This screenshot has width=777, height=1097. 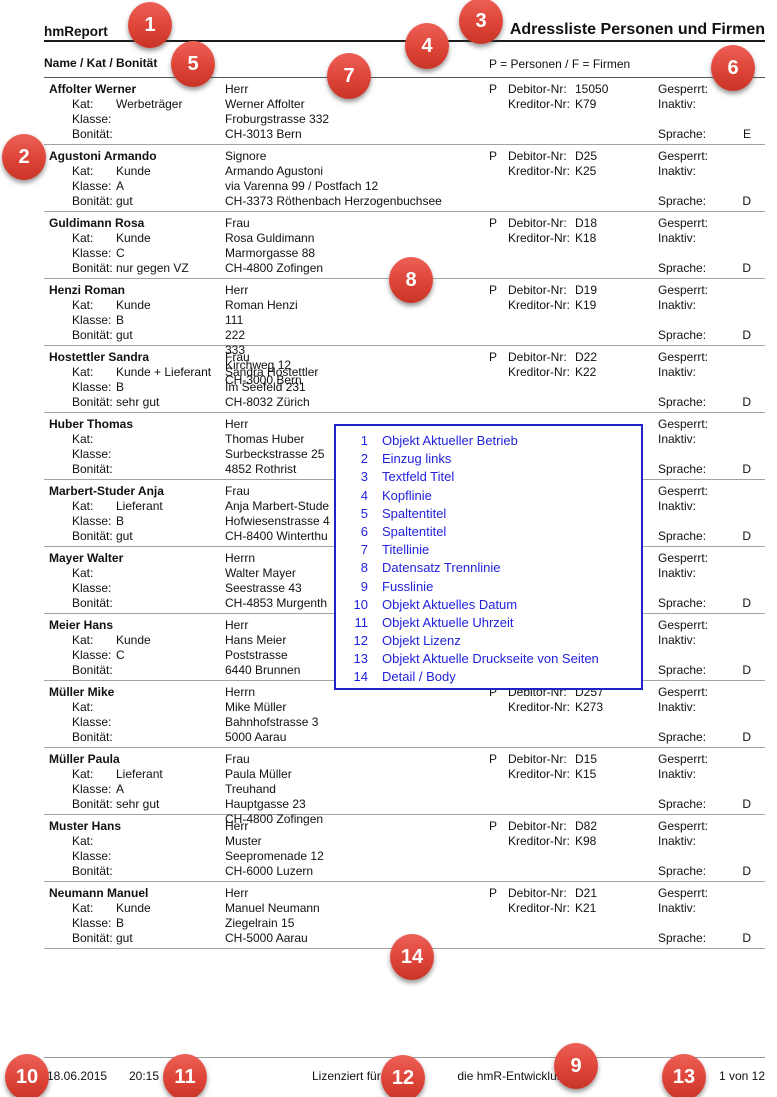 What do you see at coordinates (418, 104) in the screenshot?
I see `kat-row: Kat: Werbeträger` at bounding box center [418, 104].